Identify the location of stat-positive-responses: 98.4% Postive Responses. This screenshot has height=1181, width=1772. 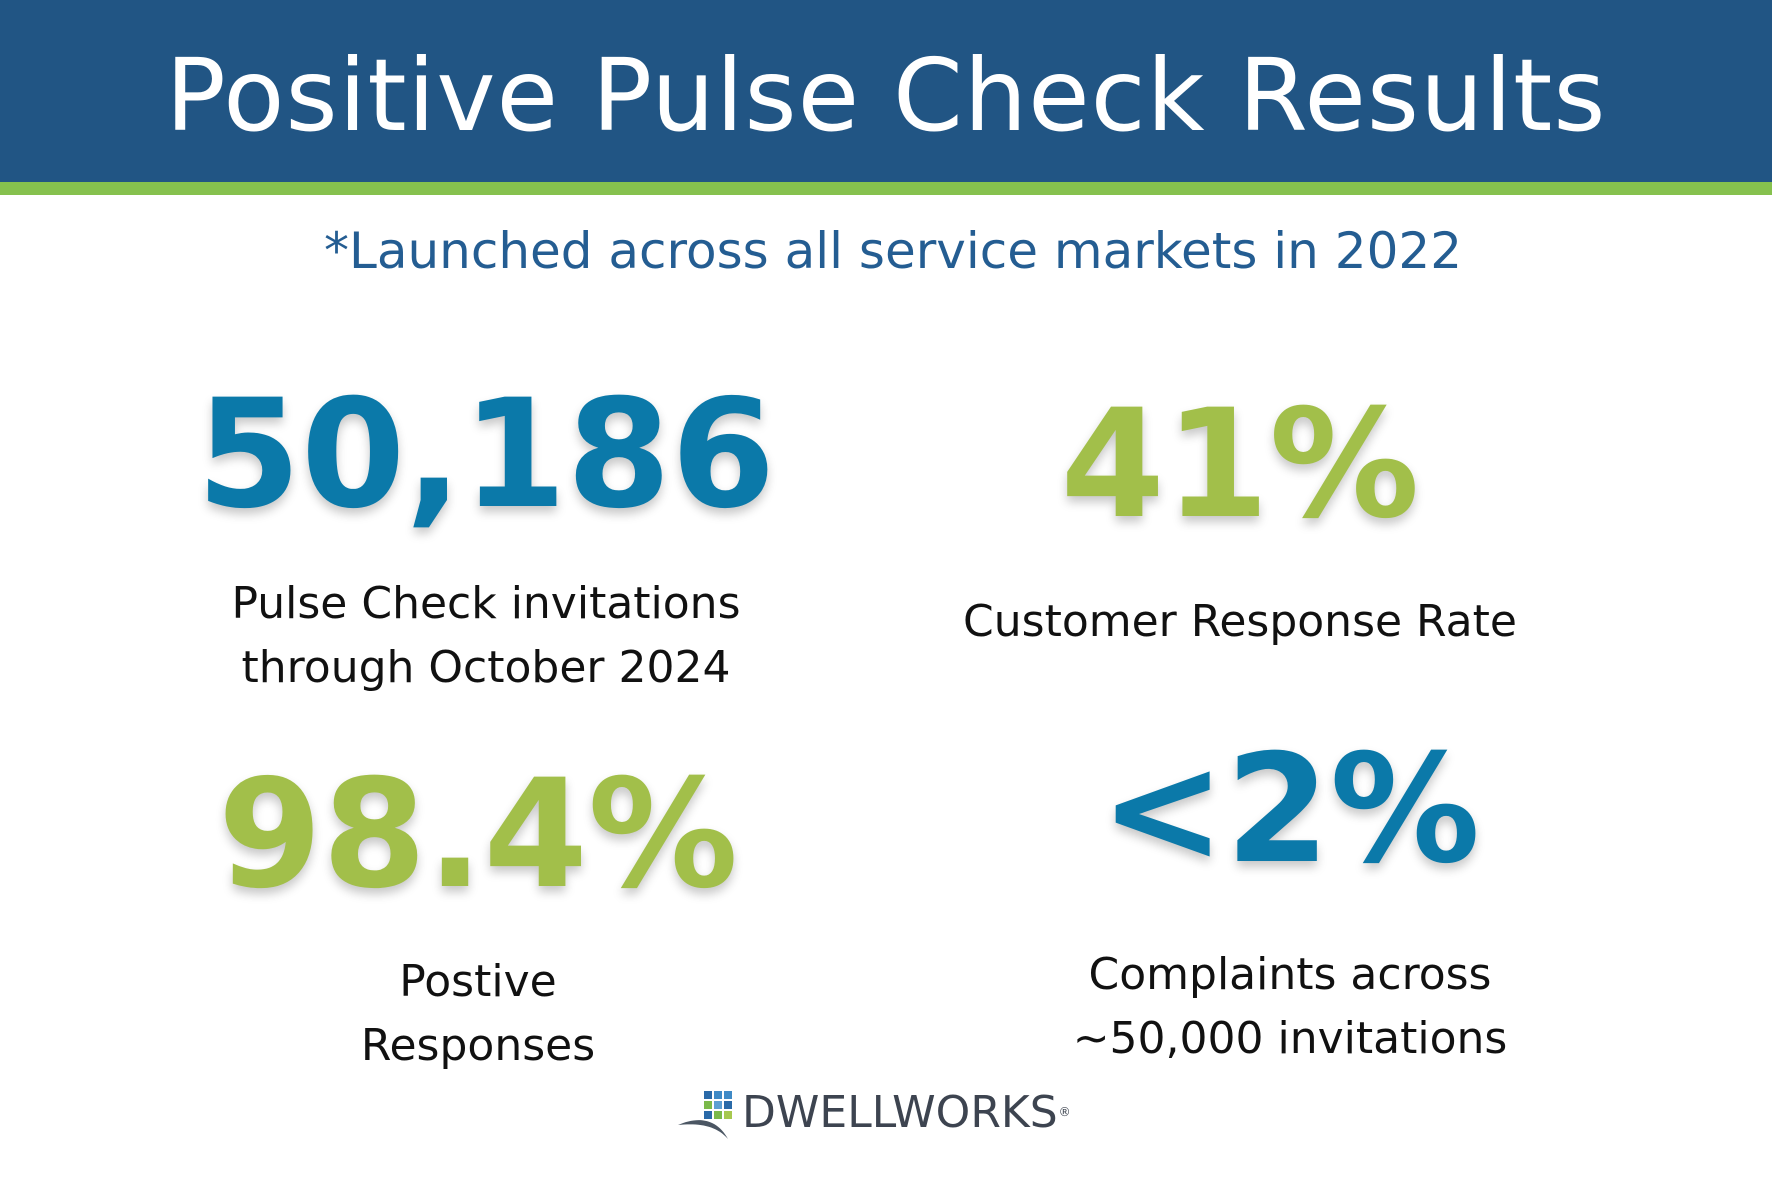
(478, 919).